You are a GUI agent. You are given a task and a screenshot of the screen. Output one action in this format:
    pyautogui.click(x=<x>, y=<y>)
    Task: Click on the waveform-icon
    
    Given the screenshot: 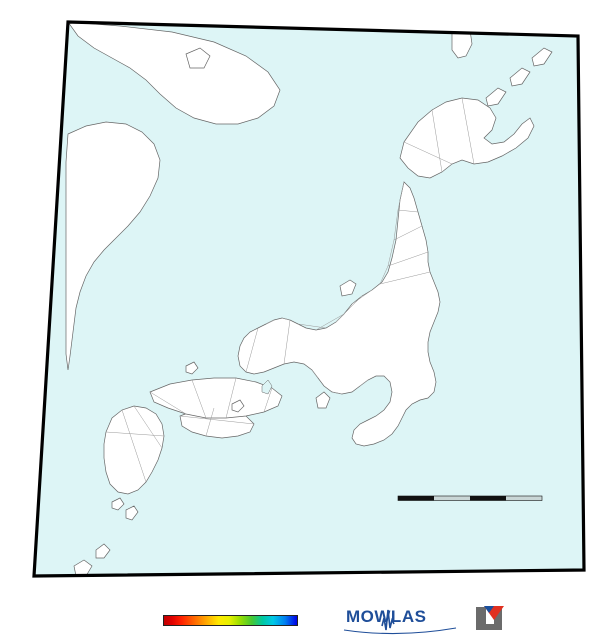 What is the action you would take?
    pyautogui.click(x=388, y=620)
    